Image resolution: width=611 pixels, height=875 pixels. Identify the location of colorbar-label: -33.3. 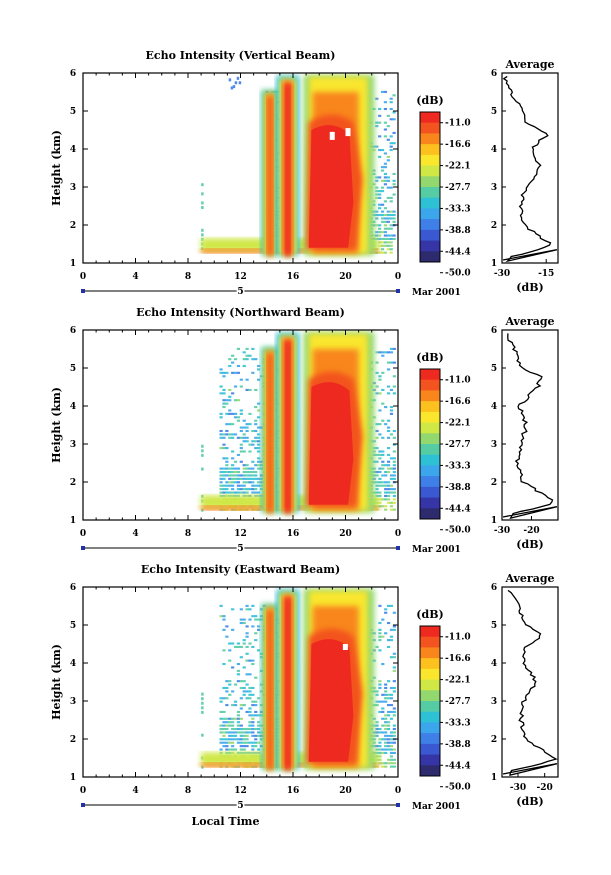
(458, 209).